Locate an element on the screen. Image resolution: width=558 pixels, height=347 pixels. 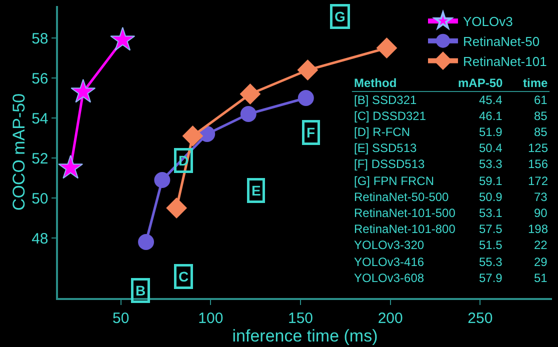
annotation: 51.9 is located at coordinates (491, 132).